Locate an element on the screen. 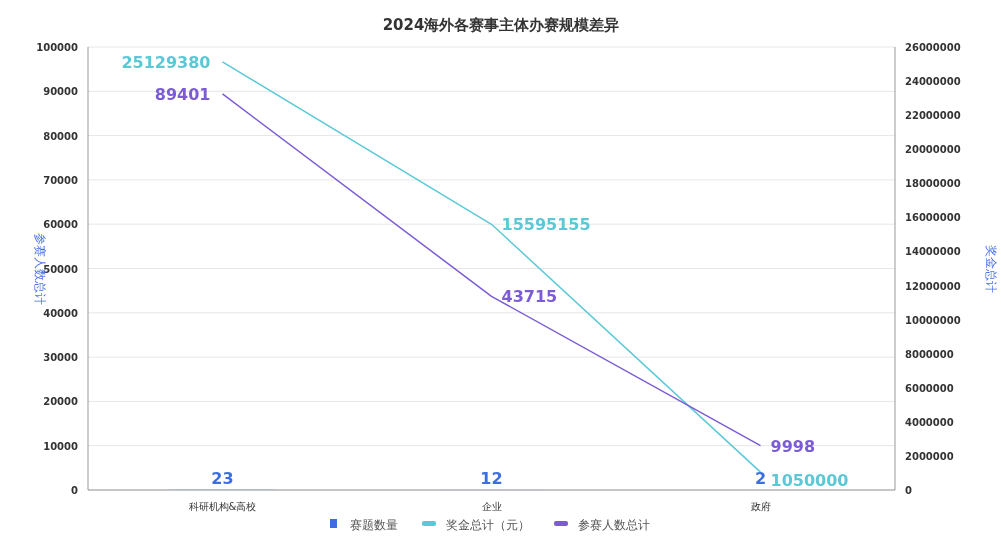 The image size is (1001, 547). y-tick-label: 100000 is located at coordinates (57, 47).